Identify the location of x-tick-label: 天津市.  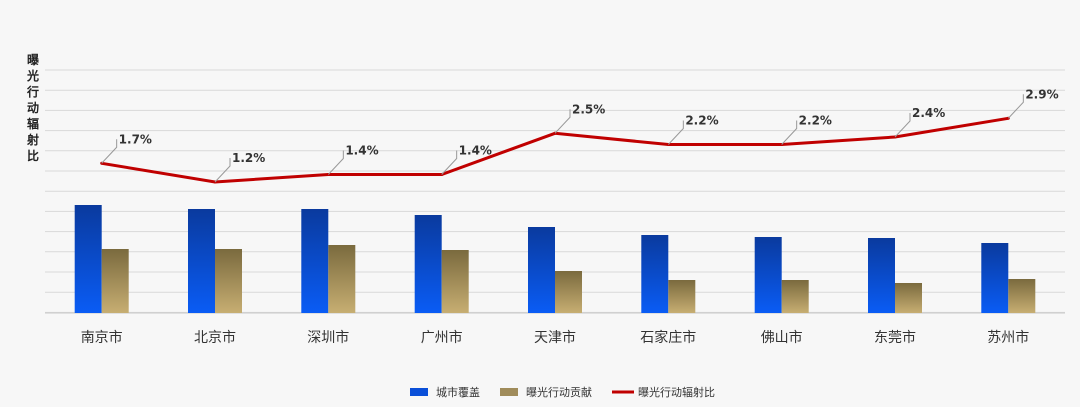
(555, 337).